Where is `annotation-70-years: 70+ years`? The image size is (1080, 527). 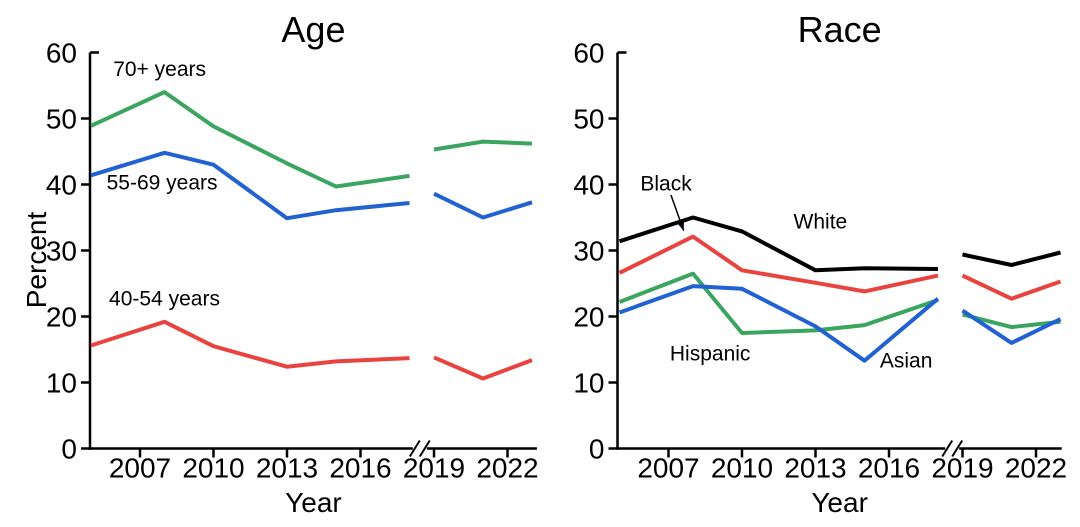 annotation-70-years: 70+ years is located at coordinates (159, 69).